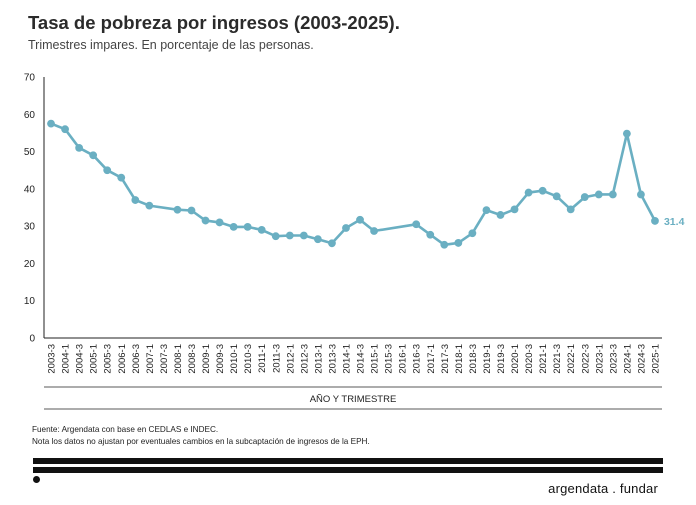 The image size is (696, 505). I want to click on y-tick-label: 60, so click(30, 115).